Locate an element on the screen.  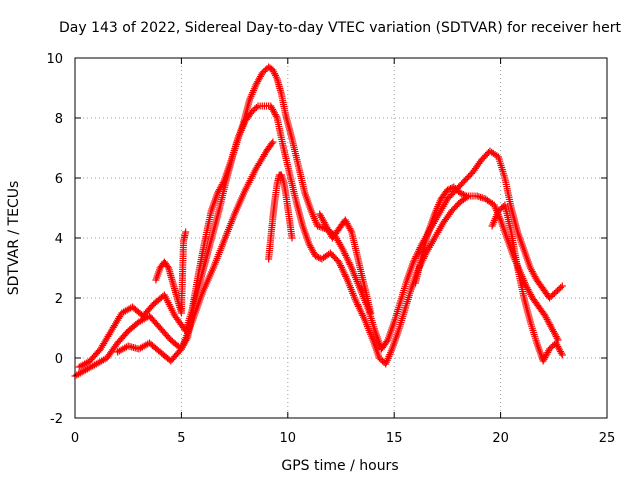
x-tick-label: 20 is located at coordinates (500, 438).